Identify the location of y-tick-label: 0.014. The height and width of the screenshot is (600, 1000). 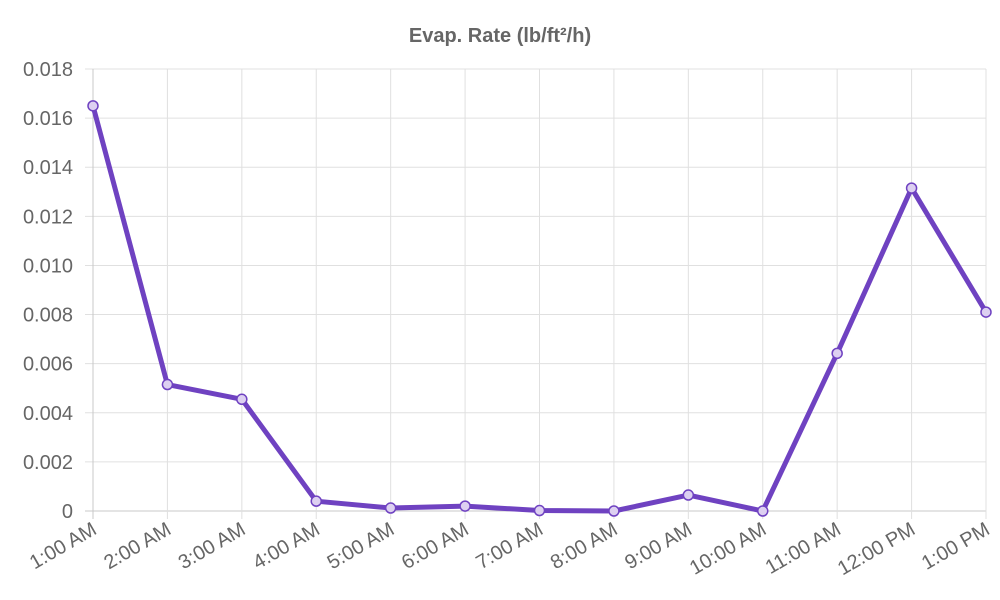
(48, 168).